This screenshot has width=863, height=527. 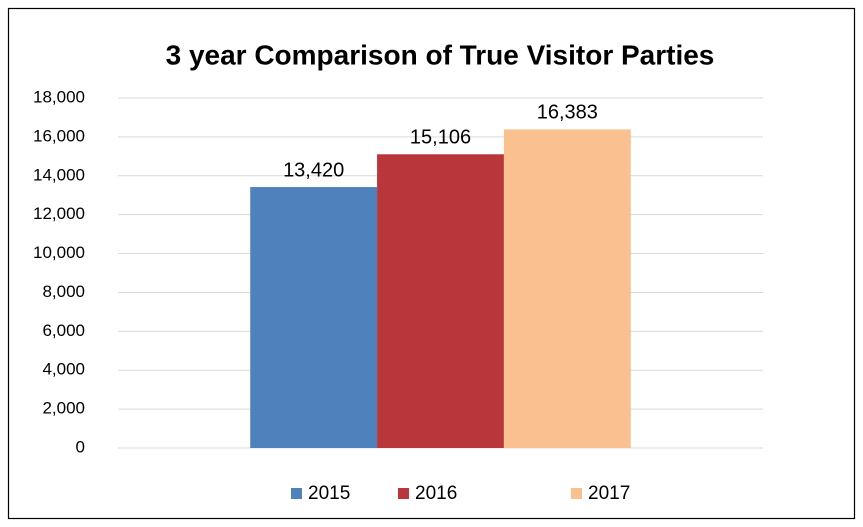 What do you see at coordinates (80, 446) in the screenshot?
I see `y-tick-label: 0` at bounding box center [80, 446].